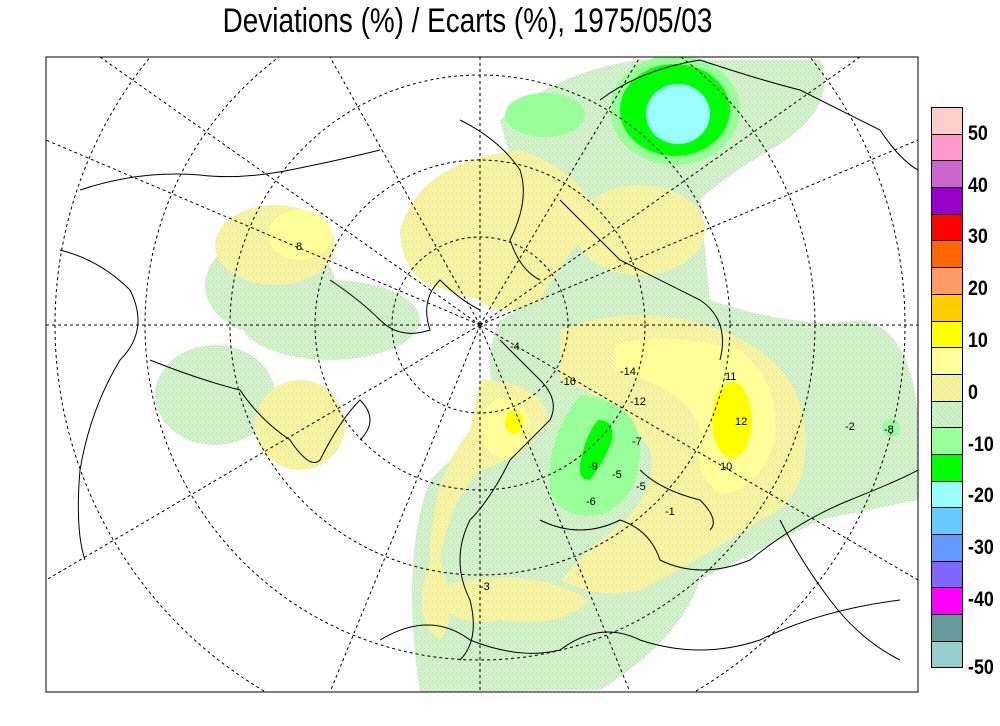 The image size is (1000, 726). I want to click on contour-label: -9, so click(593, 467).